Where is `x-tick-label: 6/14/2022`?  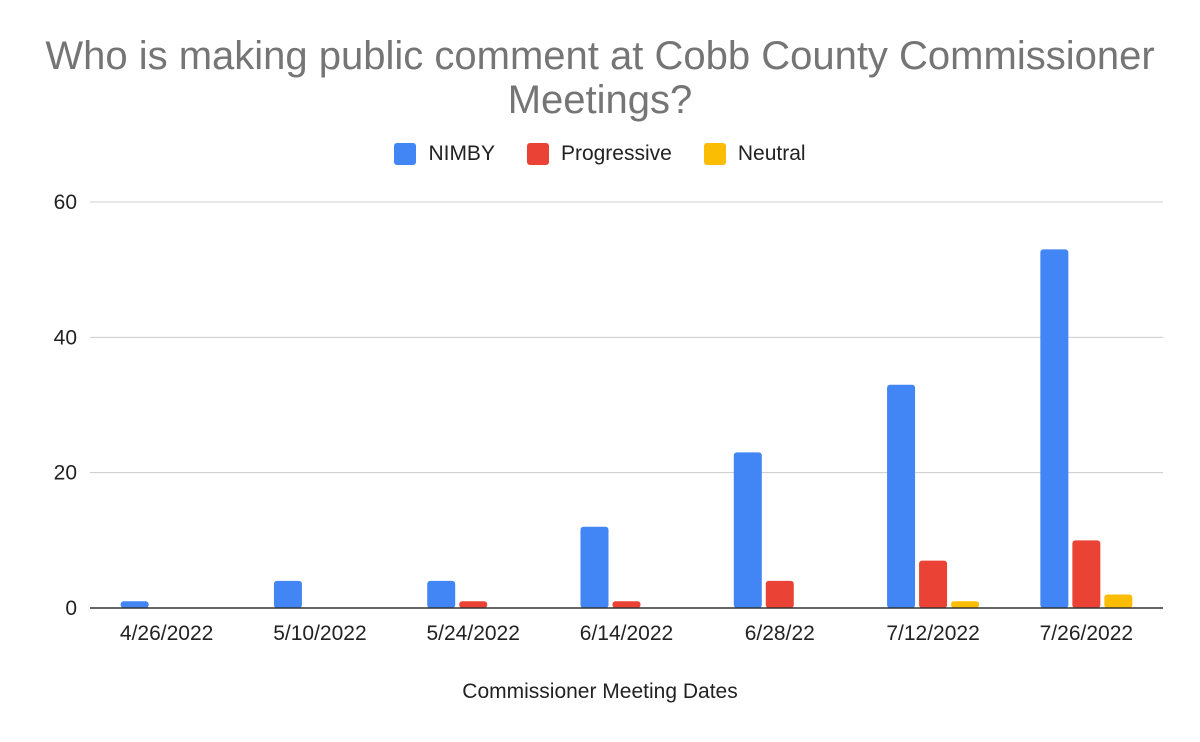 x-tick-label: 6/14/2022 is located at coordinates (626, 633).